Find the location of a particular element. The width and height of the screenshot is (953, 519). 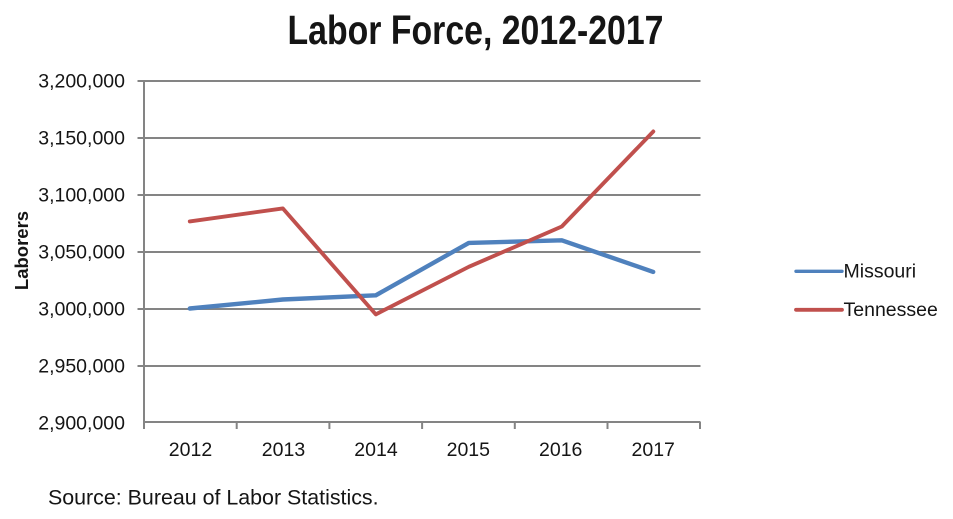

svg-text: 2,900,000 is located at coordinates (81, 423).